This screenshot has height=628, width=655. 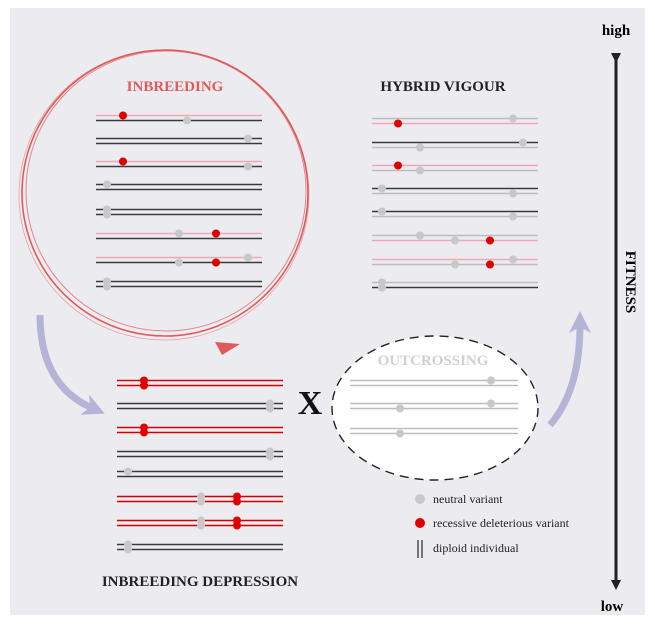 What do you see at coordinates (175, 87) in the screenshot?
I see `inbreeding-label: INBREEDING` at bounding box center [175, 87].